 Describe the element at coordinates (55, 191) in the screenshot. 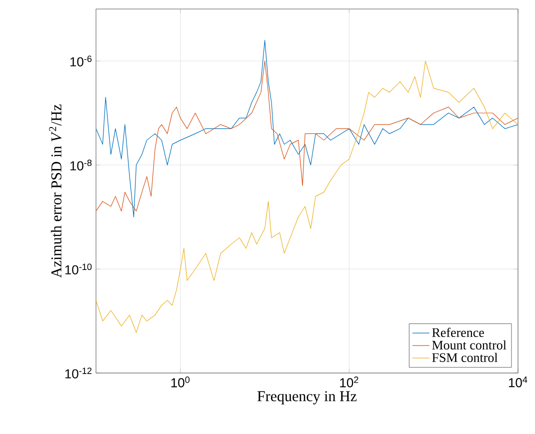

I see `y-axis-title: Azimuth error PSD in V$^{2}$/Hz` at that location.